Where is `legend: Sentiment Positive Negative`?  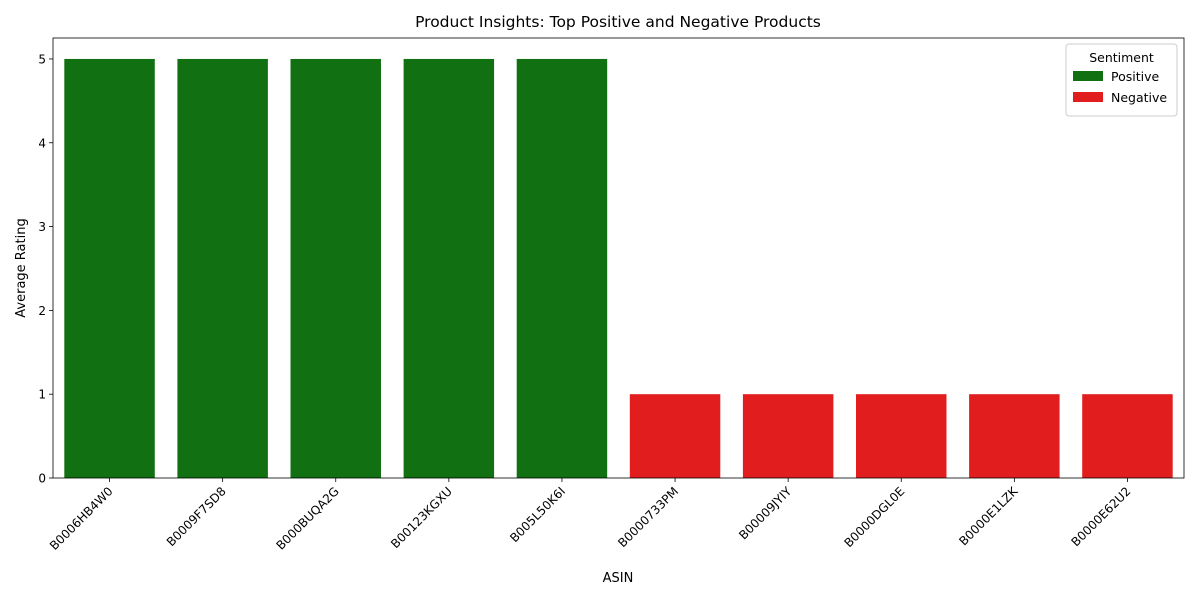 legend: Sentiment Positive Negative is located at coordinates (1121, 80).